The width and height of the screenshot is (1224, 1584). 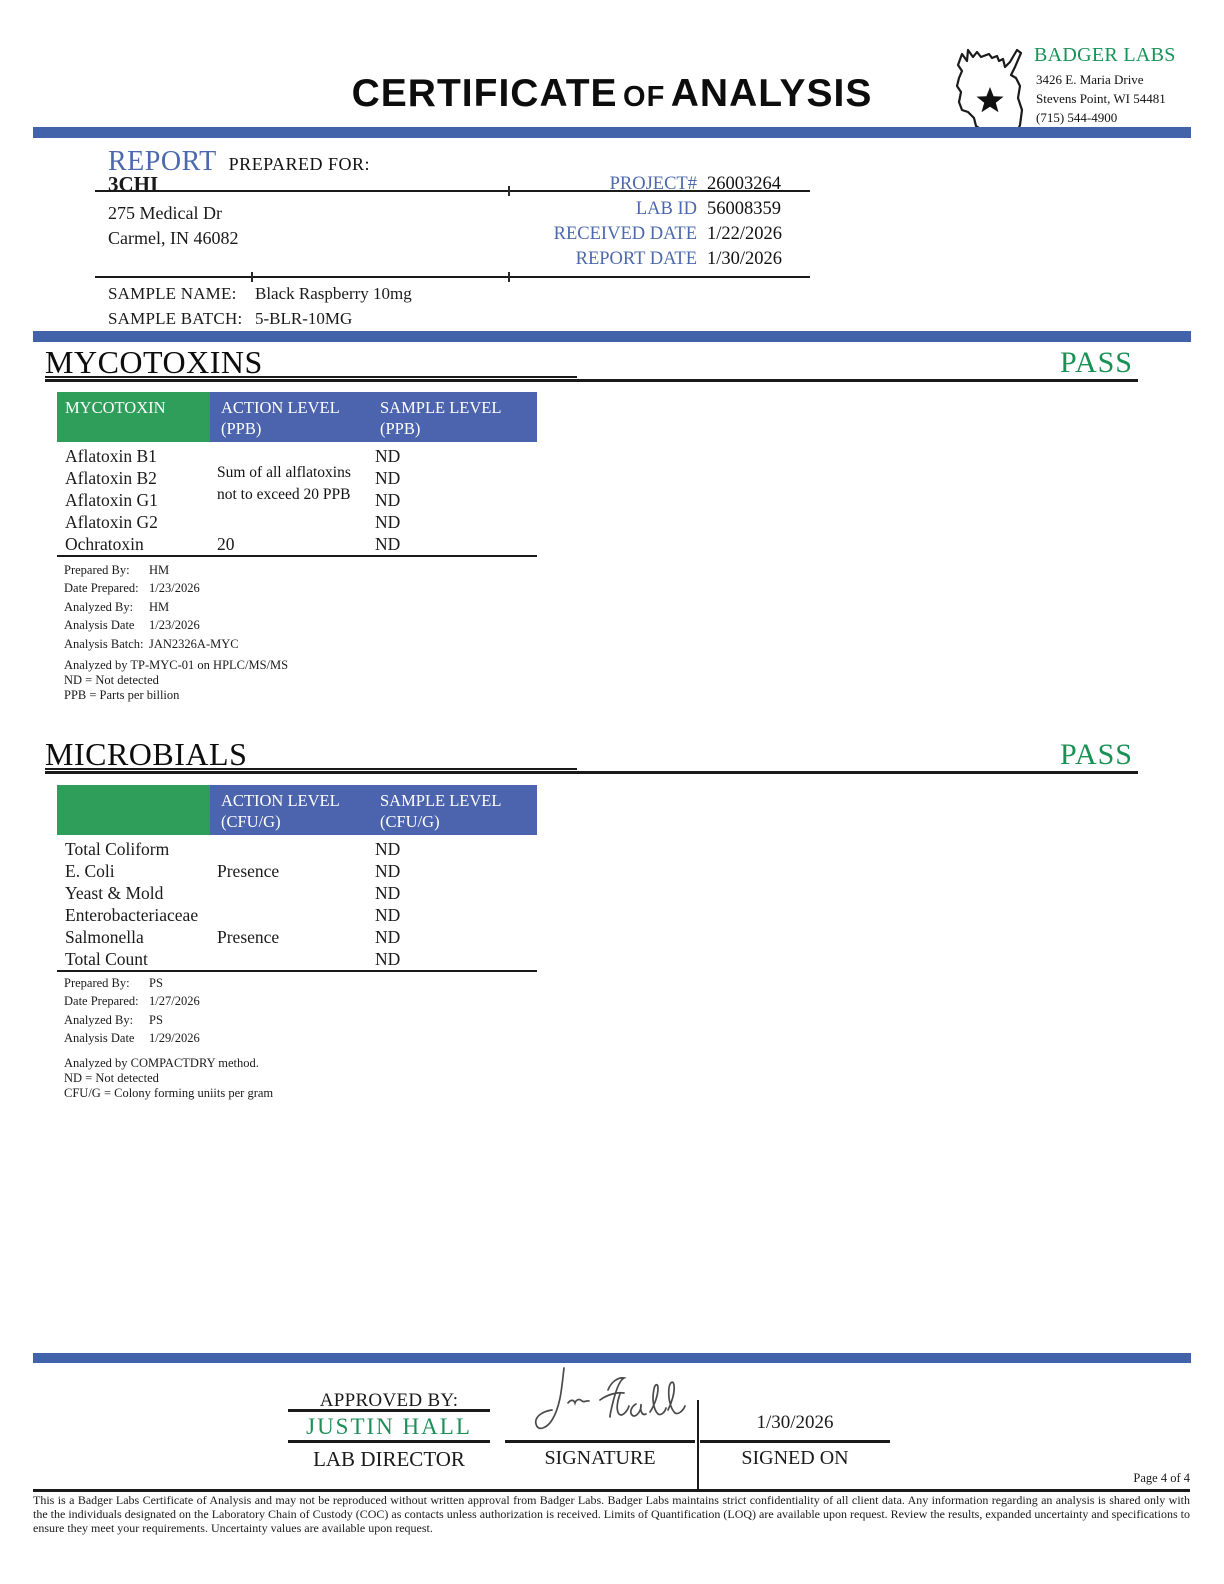 I want to click on table-row: Enterobacteriaceae ND, so click(x=297, y=915).